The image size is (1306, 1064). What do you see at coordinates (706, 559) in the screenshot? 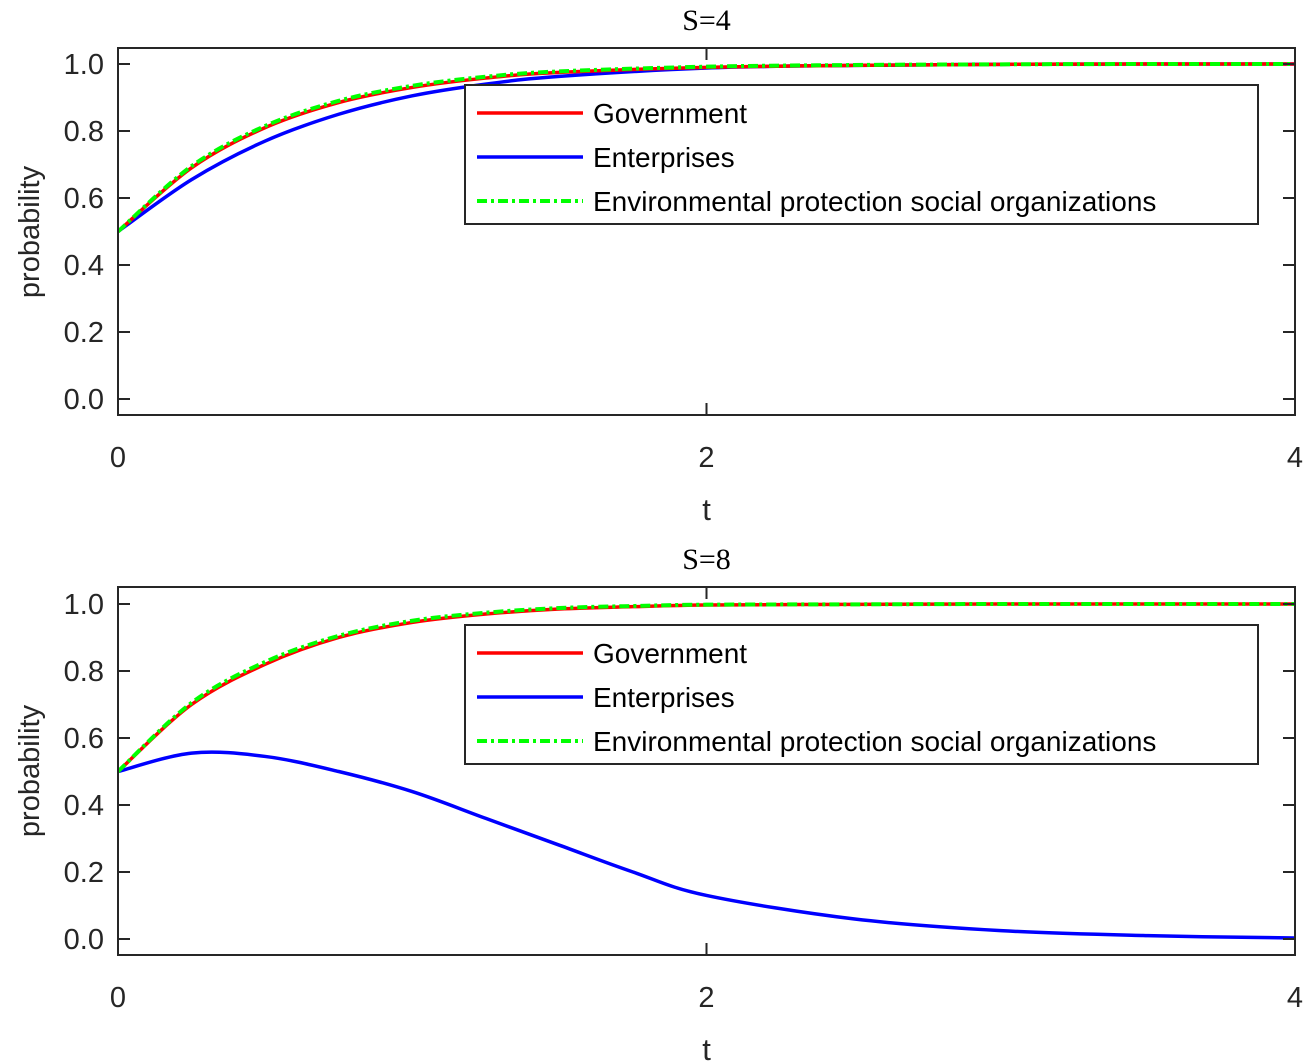
I see `chart-title: S=8` at bounding box center [706, 559].